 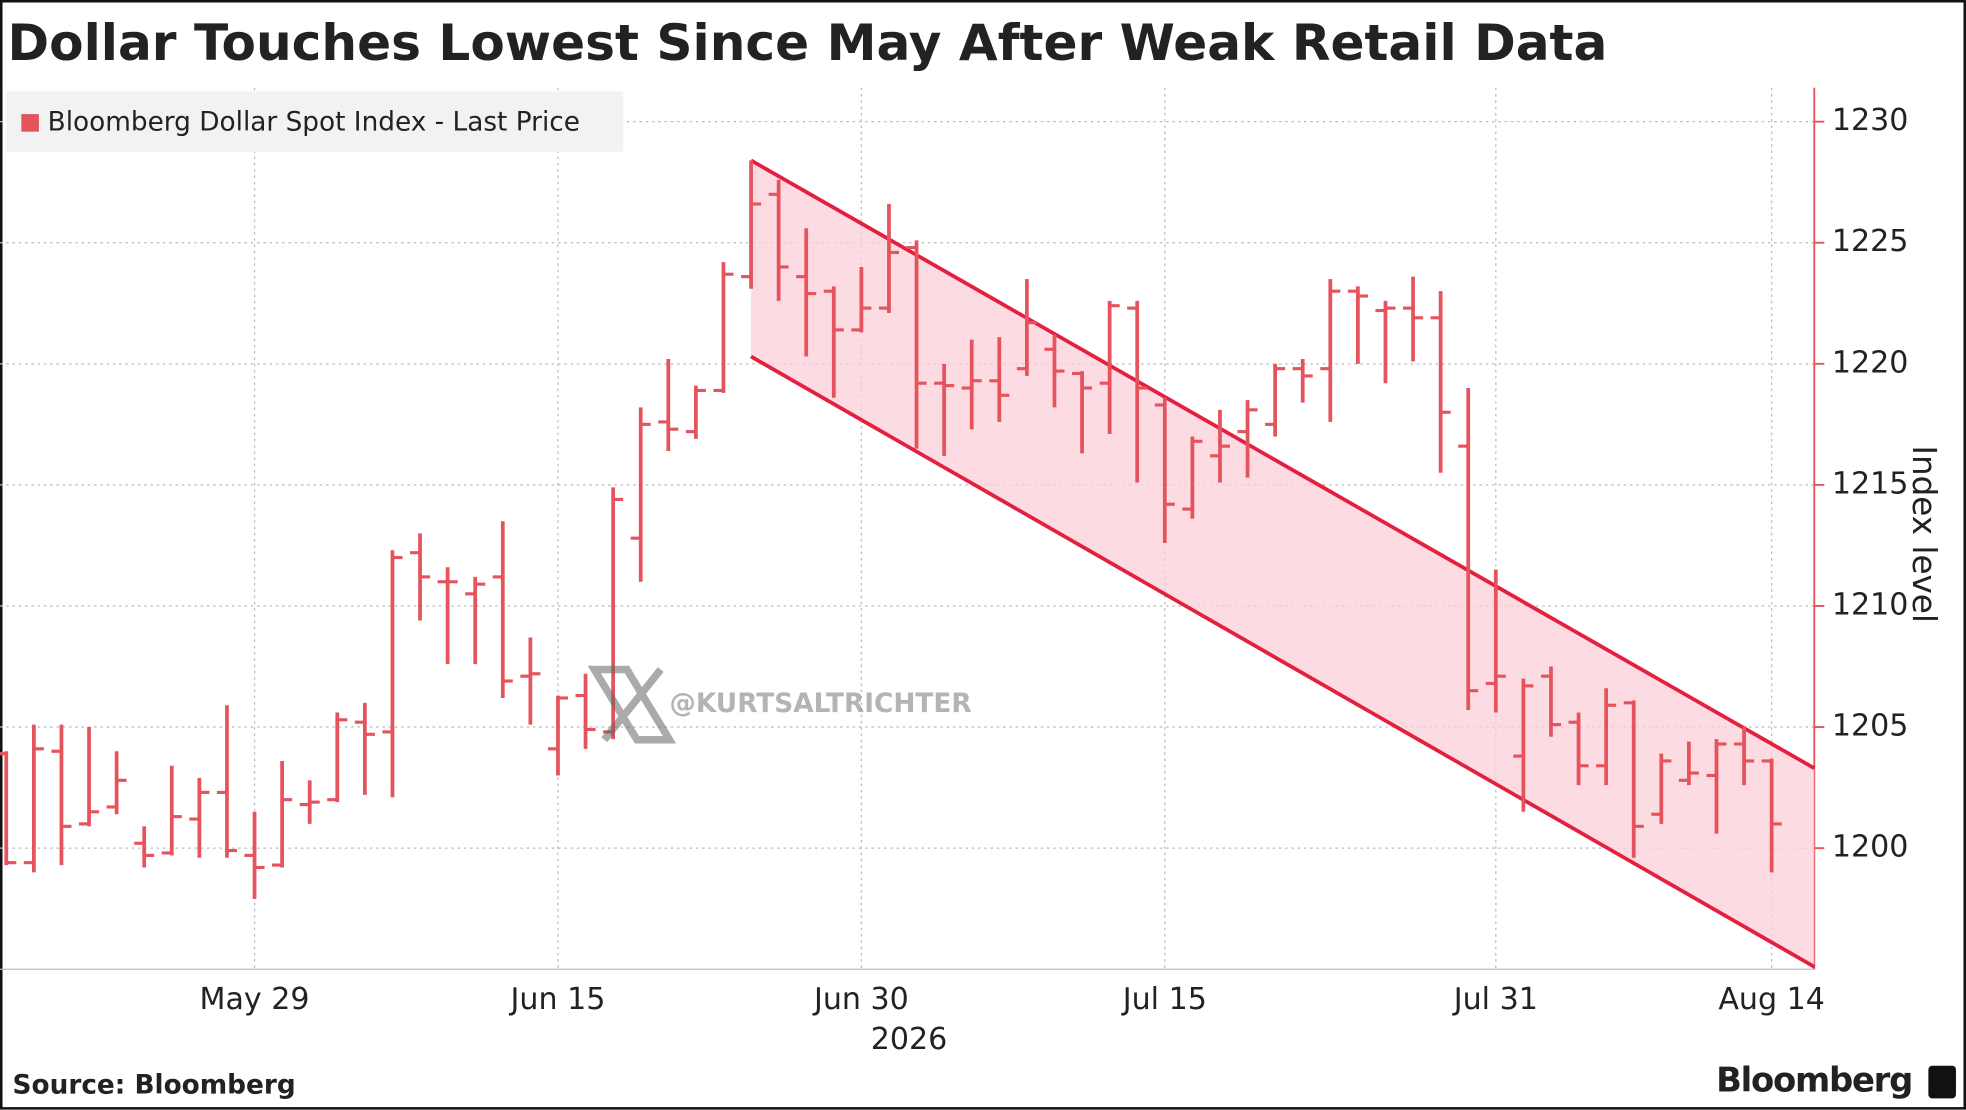 I want to click on x-tick-label: Aug 14, so click(x=1771, y=999).